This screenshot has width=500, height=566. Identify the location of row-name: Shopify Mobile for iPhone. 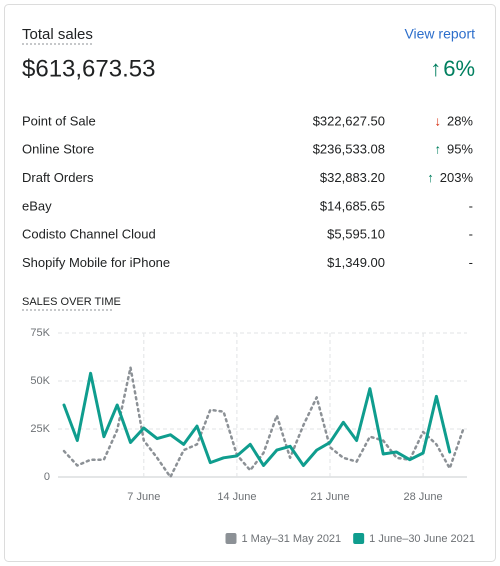
(96, 262).